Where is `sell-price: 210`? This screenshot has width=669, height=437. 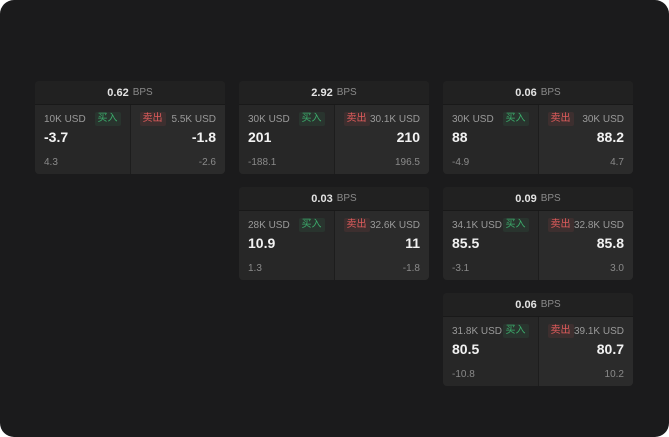
sell-price: 210 is located at coordinates (408, 137).